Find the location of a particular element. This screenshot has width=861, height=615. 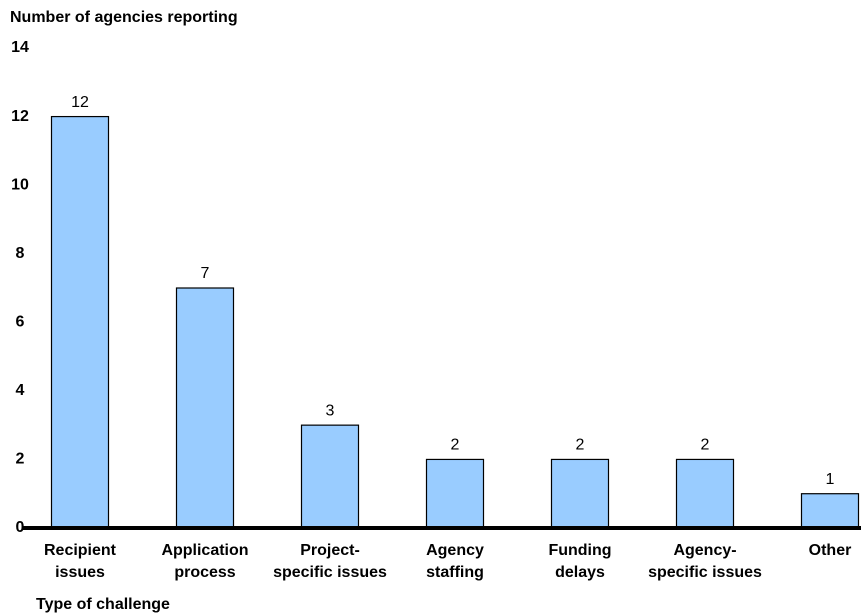

value-label: 1 is located at coordinates (830, 479).